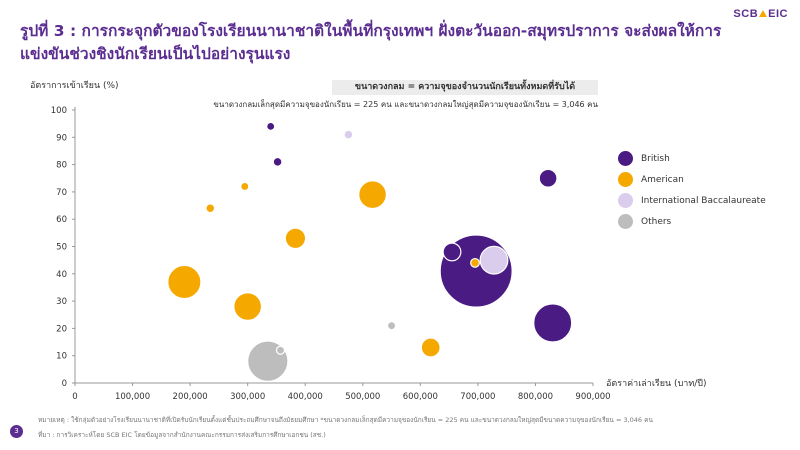 The width and height of the screenshot is (800, 450). Describe the element at coordinates (61, 329) in the screenshot. I see `y-tick-label: 20` at that location.